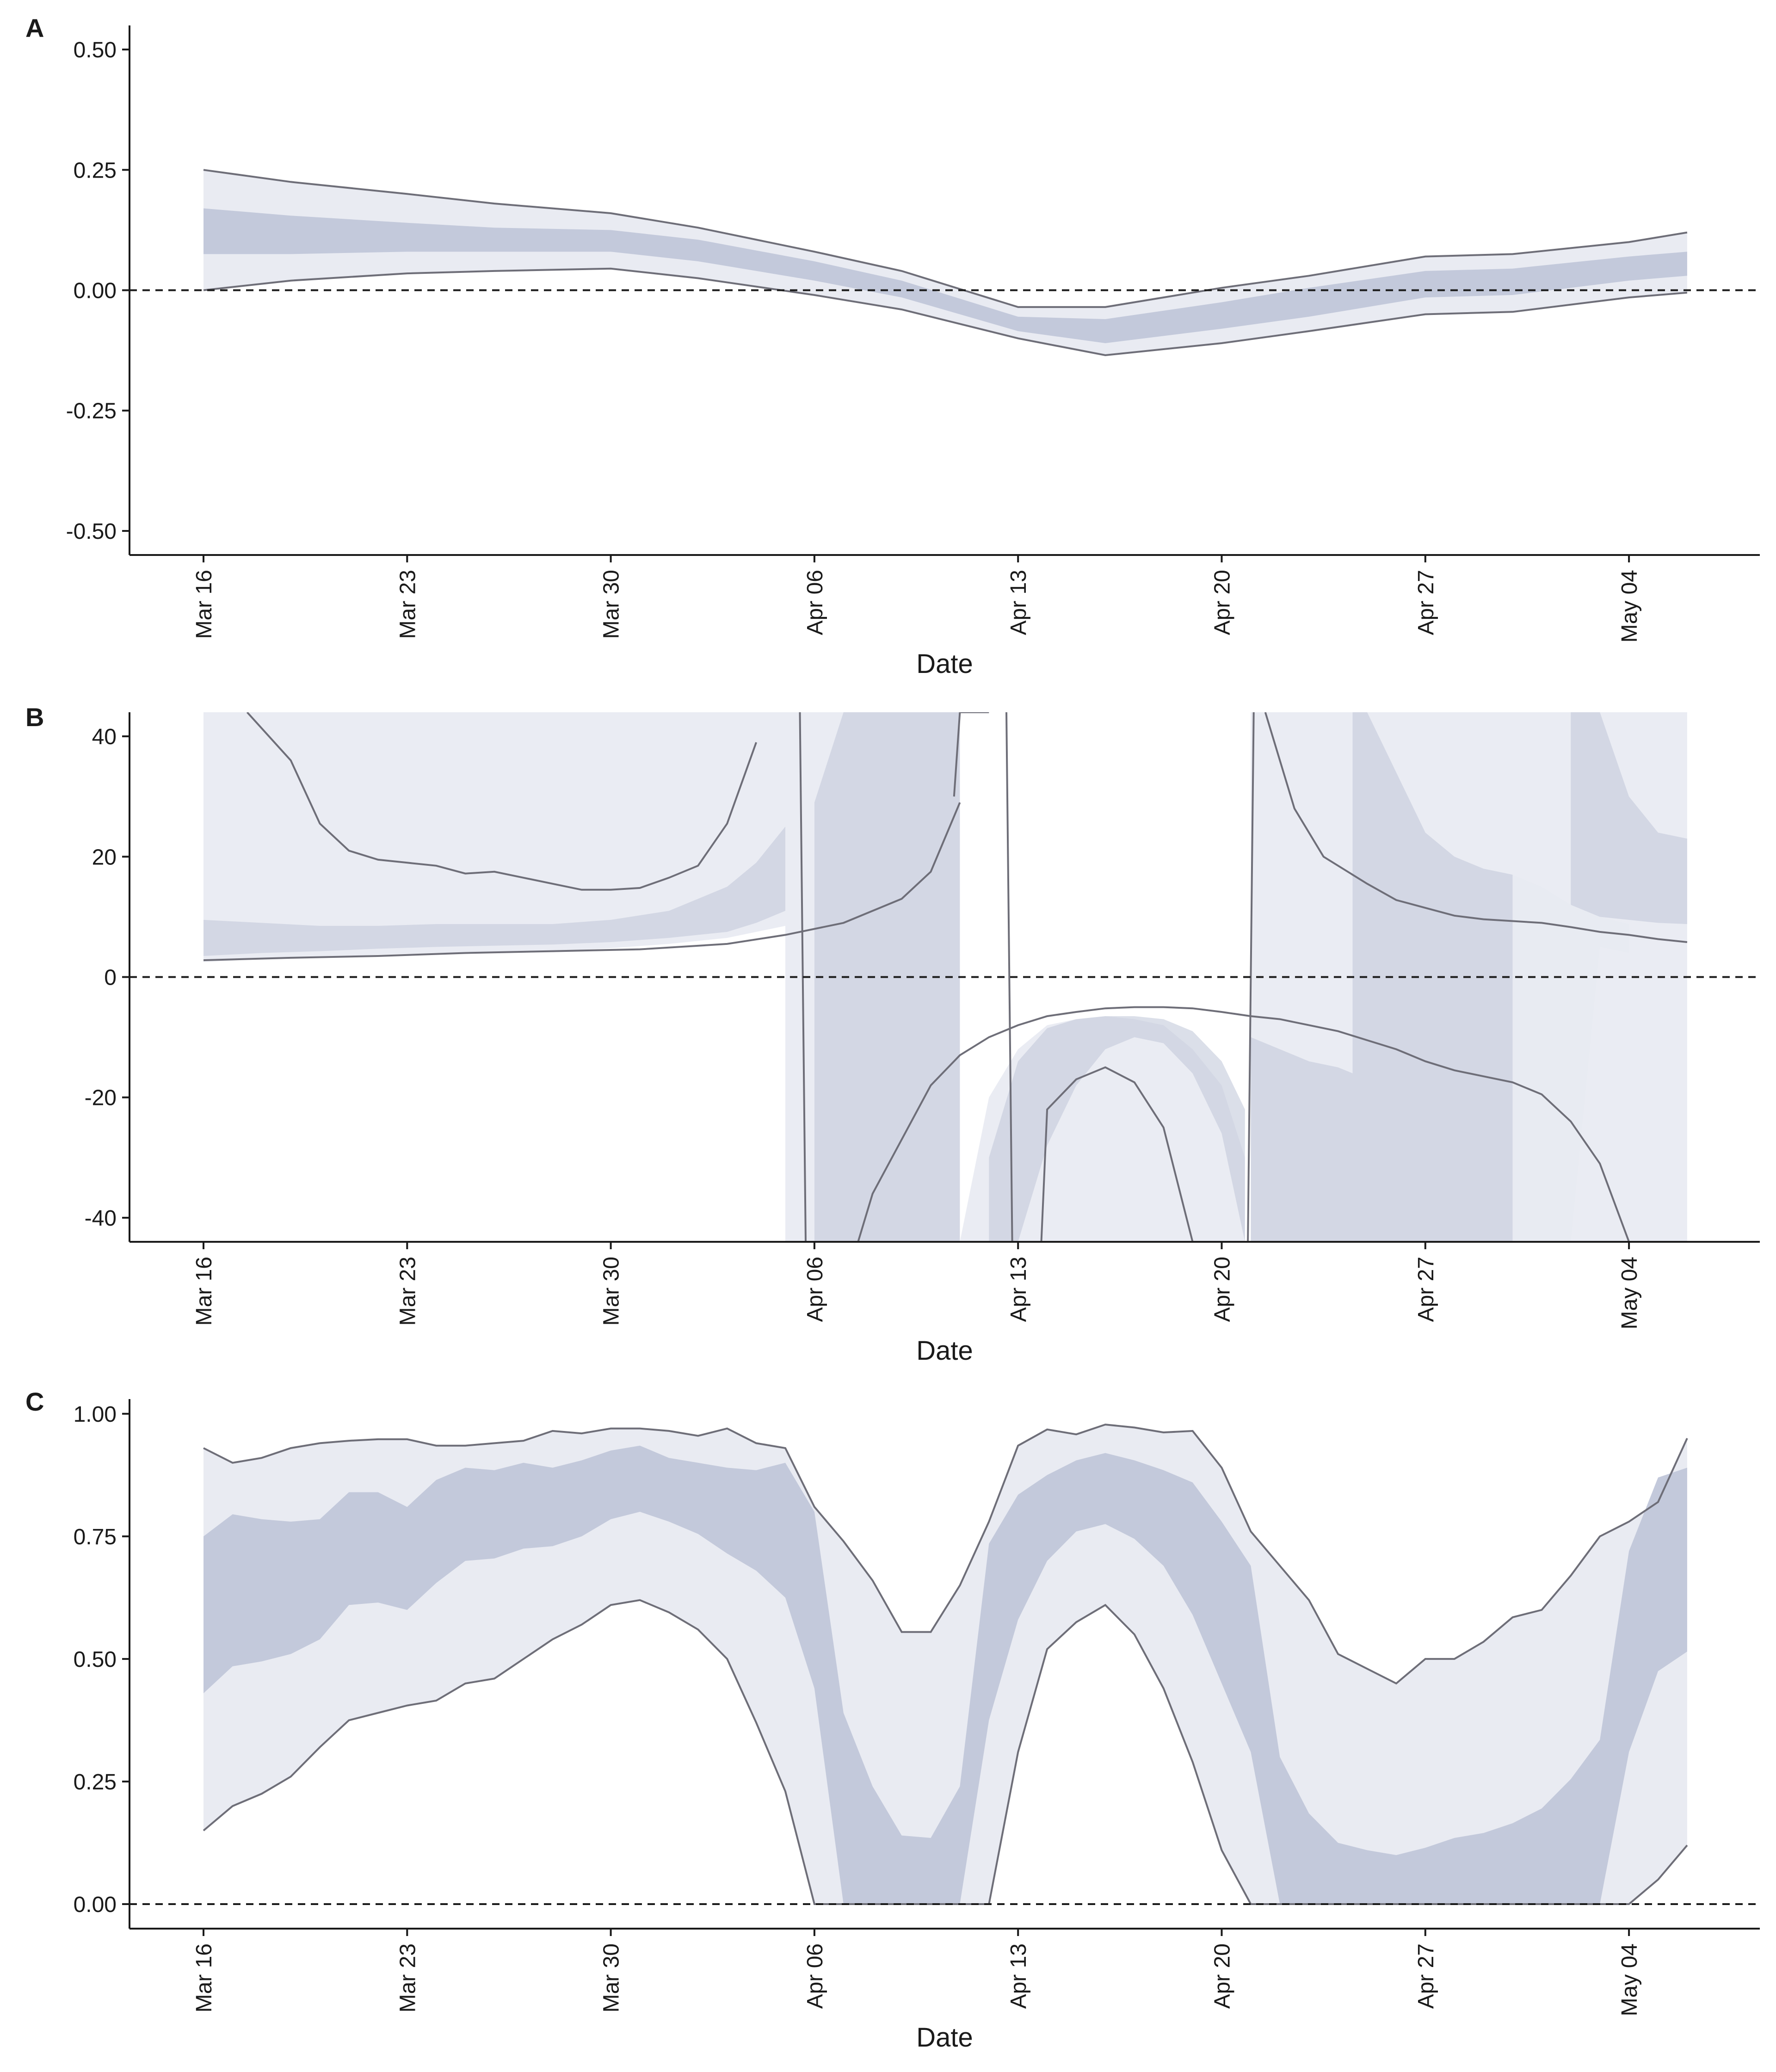 This screenshot has height=2072, width=1776. I want to click on bound-line-up_spike, so click(971, 755).